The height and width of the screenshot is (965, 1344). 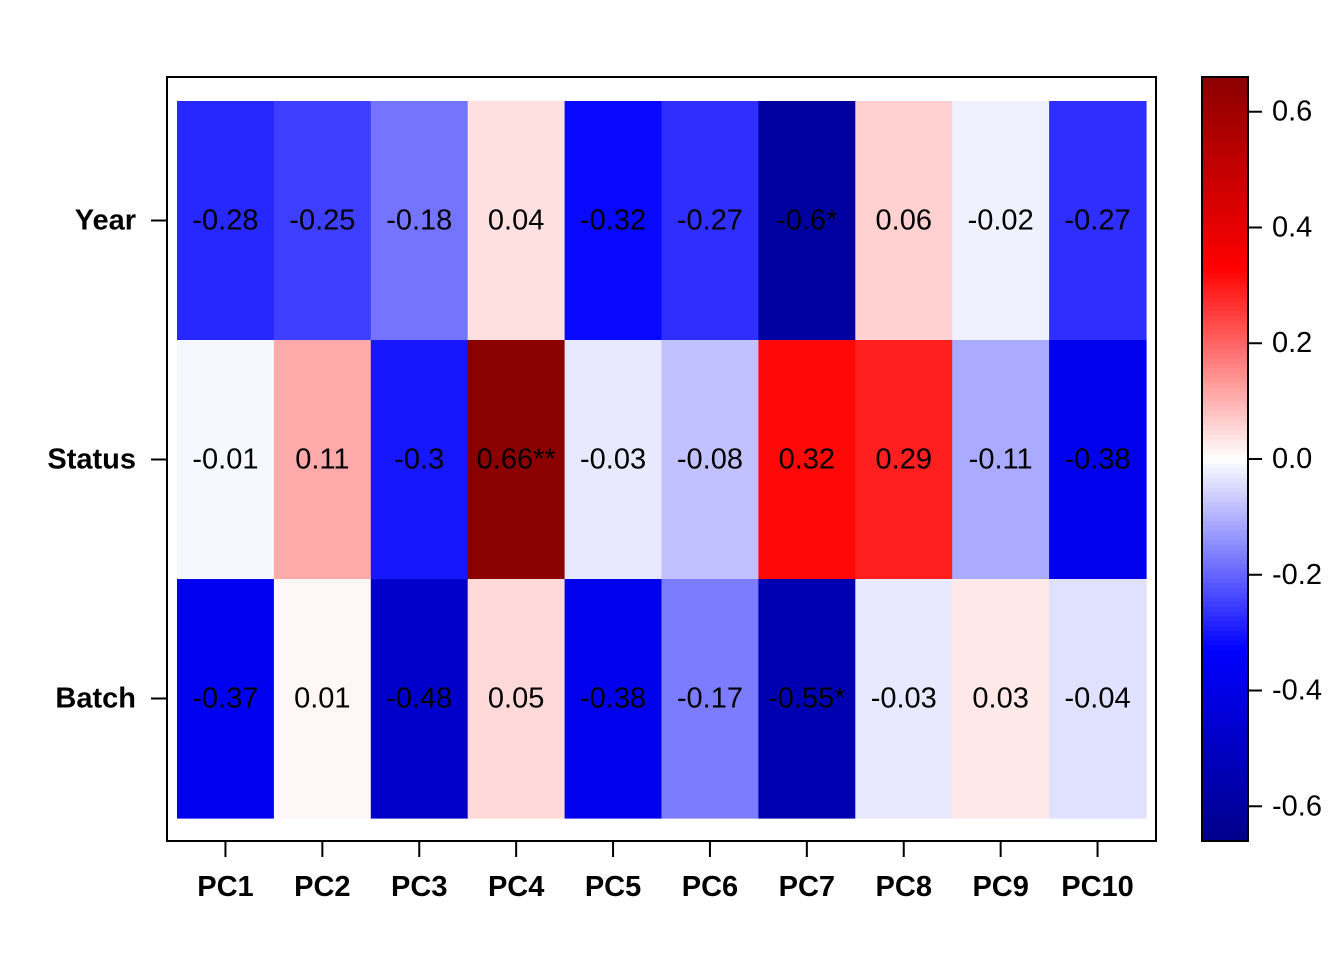 I want to click on row-label-batch: Batch, so click(x=95, y=699).